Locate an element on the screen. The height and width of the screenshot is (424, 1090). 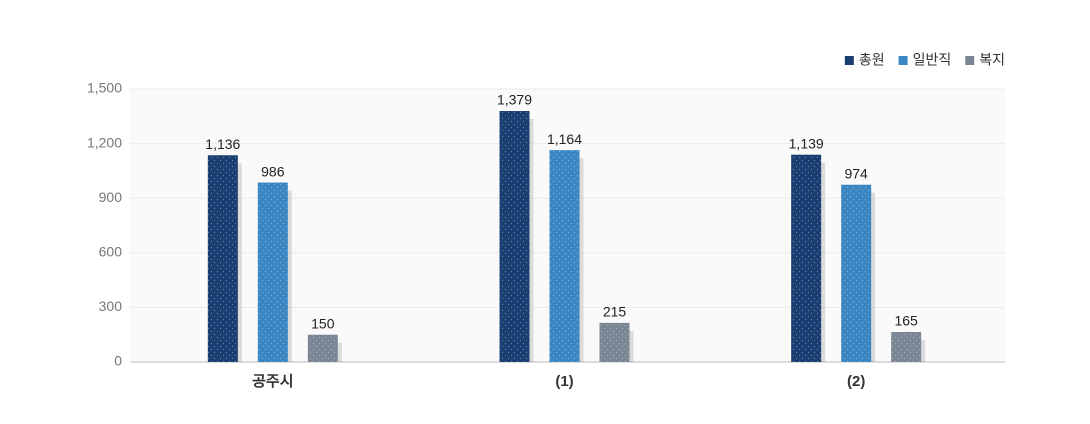
y-tick-label: 900 is located at coordinates (111, 197).